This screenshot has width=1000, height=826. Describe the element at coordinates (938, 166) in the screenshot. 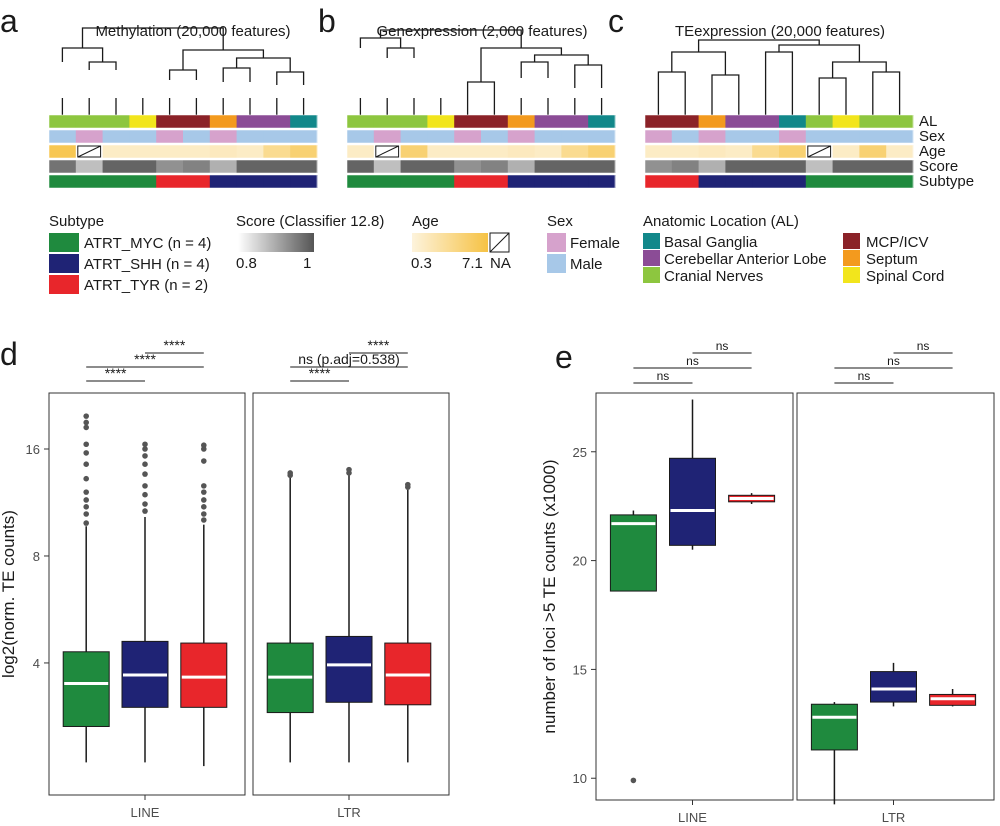

I see `row-label-score: Score` at that location.